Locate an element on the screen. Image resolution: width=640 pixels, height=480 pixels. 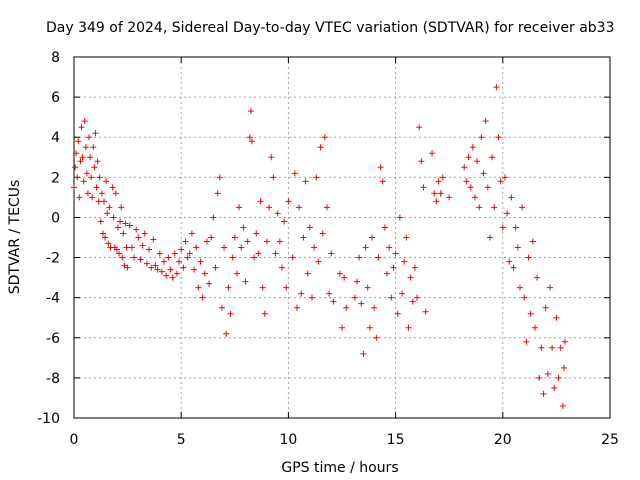
y-tick-label: -4 is located at coordinates (53, 299).